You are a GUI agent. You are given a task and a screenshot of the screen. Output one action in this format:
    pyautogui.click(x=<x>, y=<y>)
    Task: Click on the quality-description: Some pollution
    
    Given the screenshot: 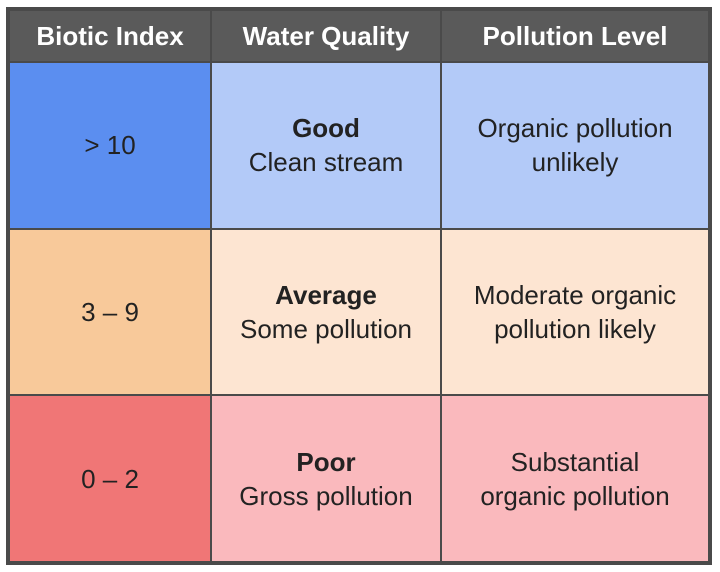 What is the action you would take?
    pyautogui.click(x=326, y=328)
    